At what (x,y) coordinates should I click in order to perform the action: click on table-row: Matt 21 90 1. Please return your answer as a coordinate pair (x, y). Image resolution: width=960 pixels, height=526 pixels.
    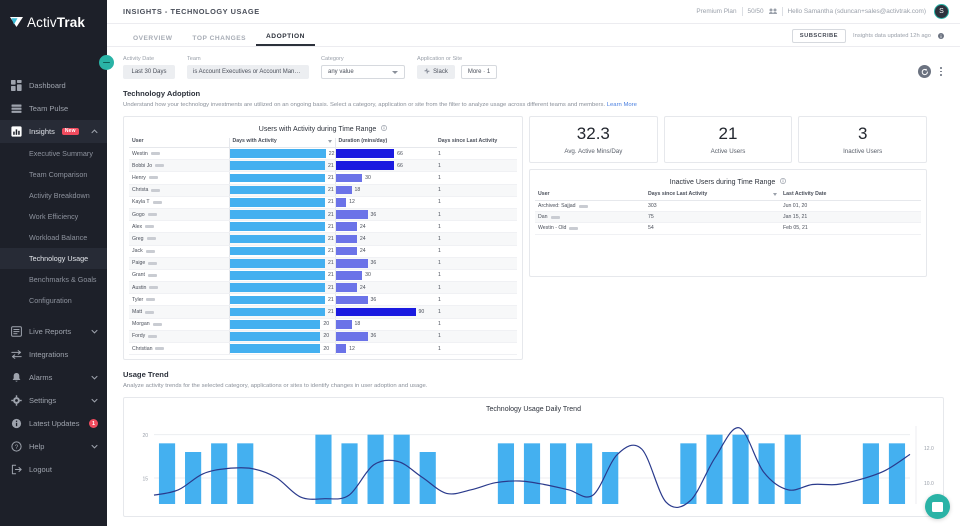
    Looking at the image, I should click on (323, 312).